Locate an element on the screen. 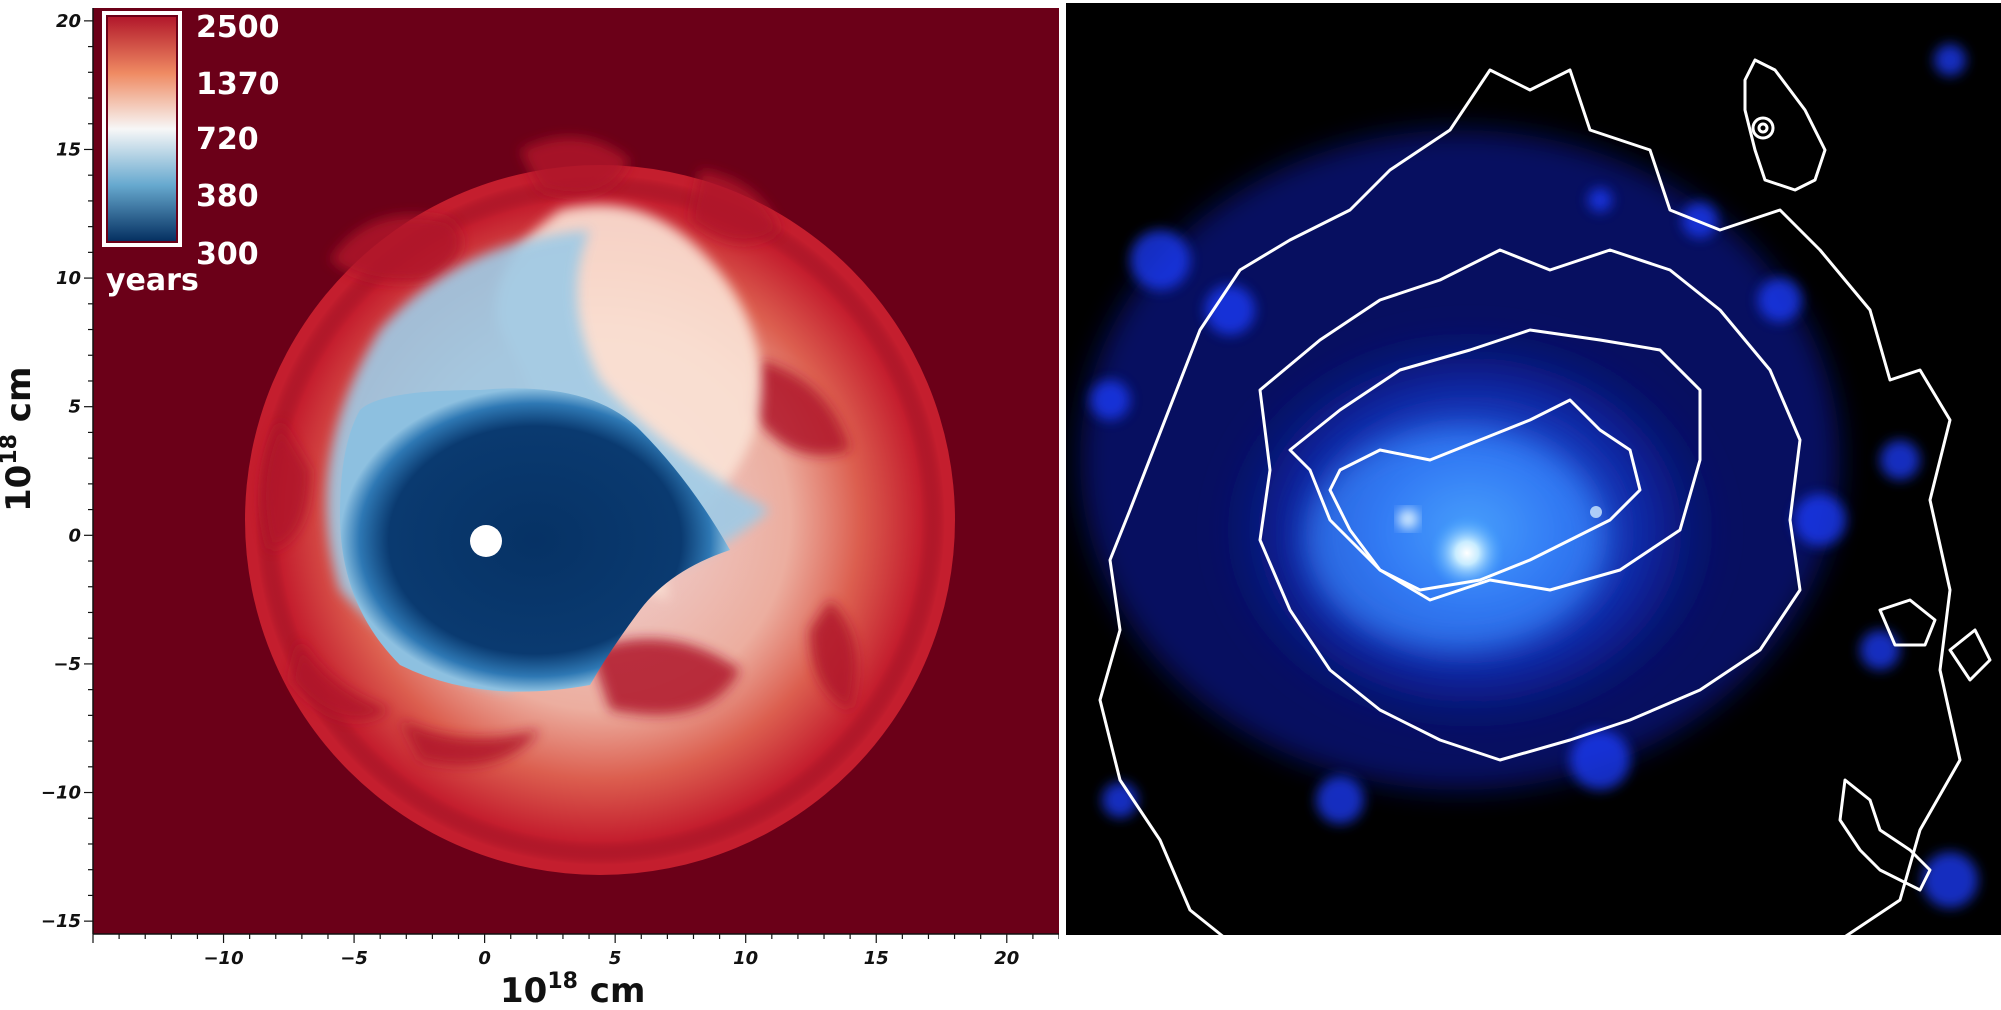  y-tick-label: 10 is located at coordinates (68, 278).